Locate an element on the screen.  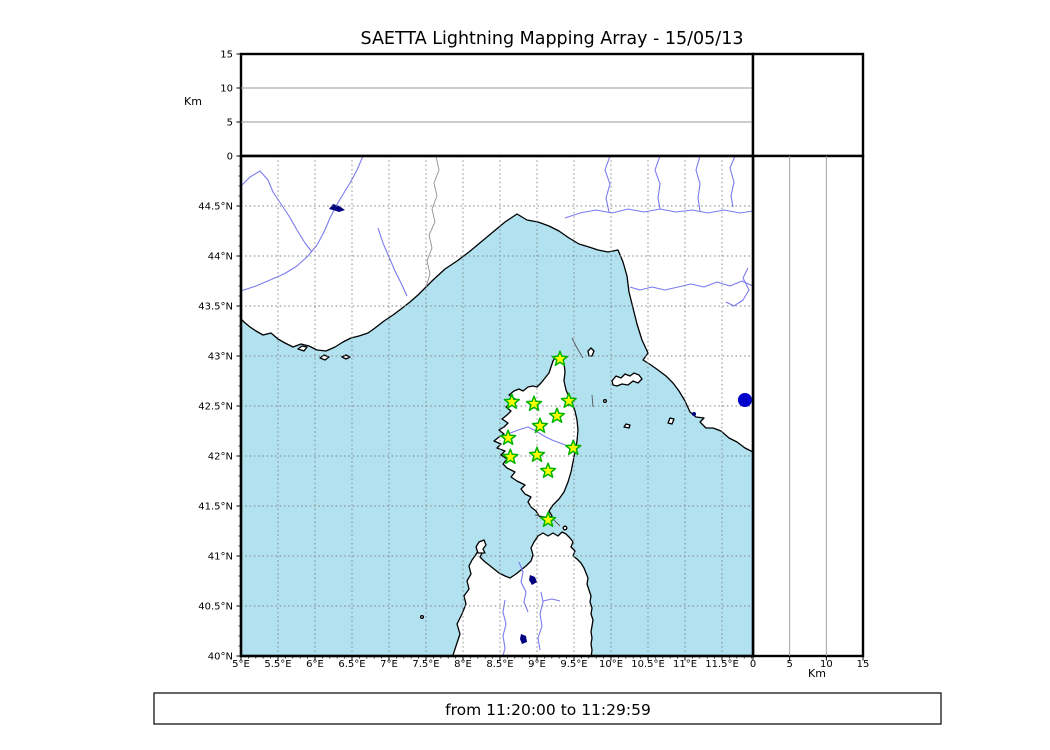
longitude-tick-label: 7°E is located at coordinates (389, 664).